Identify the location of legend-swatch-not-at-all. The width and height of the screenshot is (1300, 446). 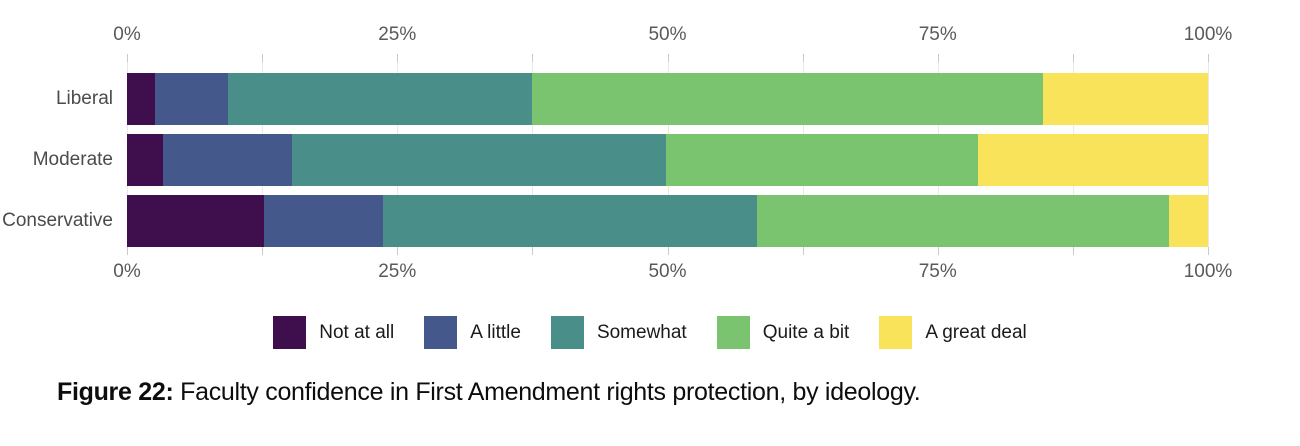
(290, 332).